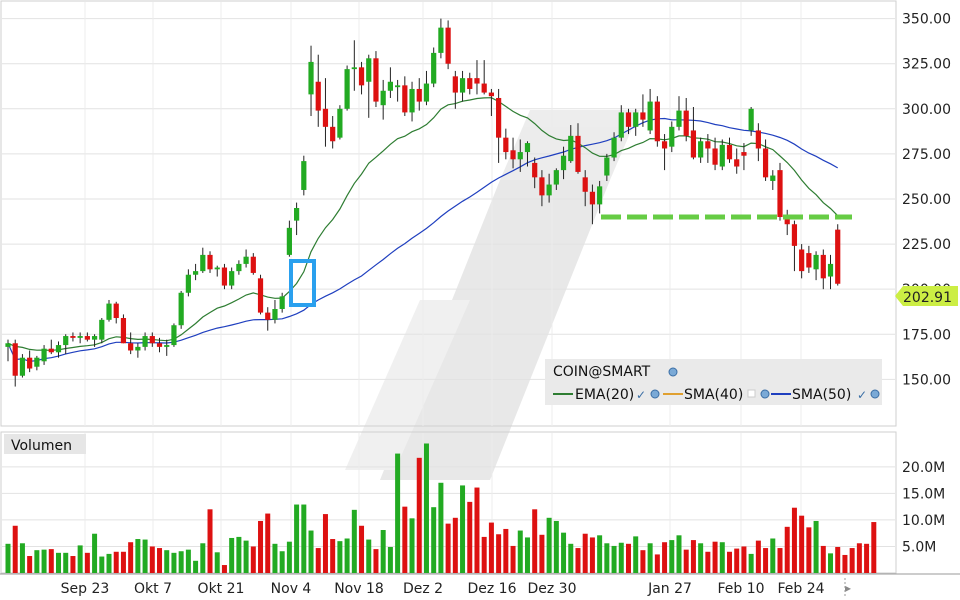 This screenshot has height=600, width=960. Describe the element at coordinates (673, 372) in the screenshot. I see `symbol-settings-icon` at that location.